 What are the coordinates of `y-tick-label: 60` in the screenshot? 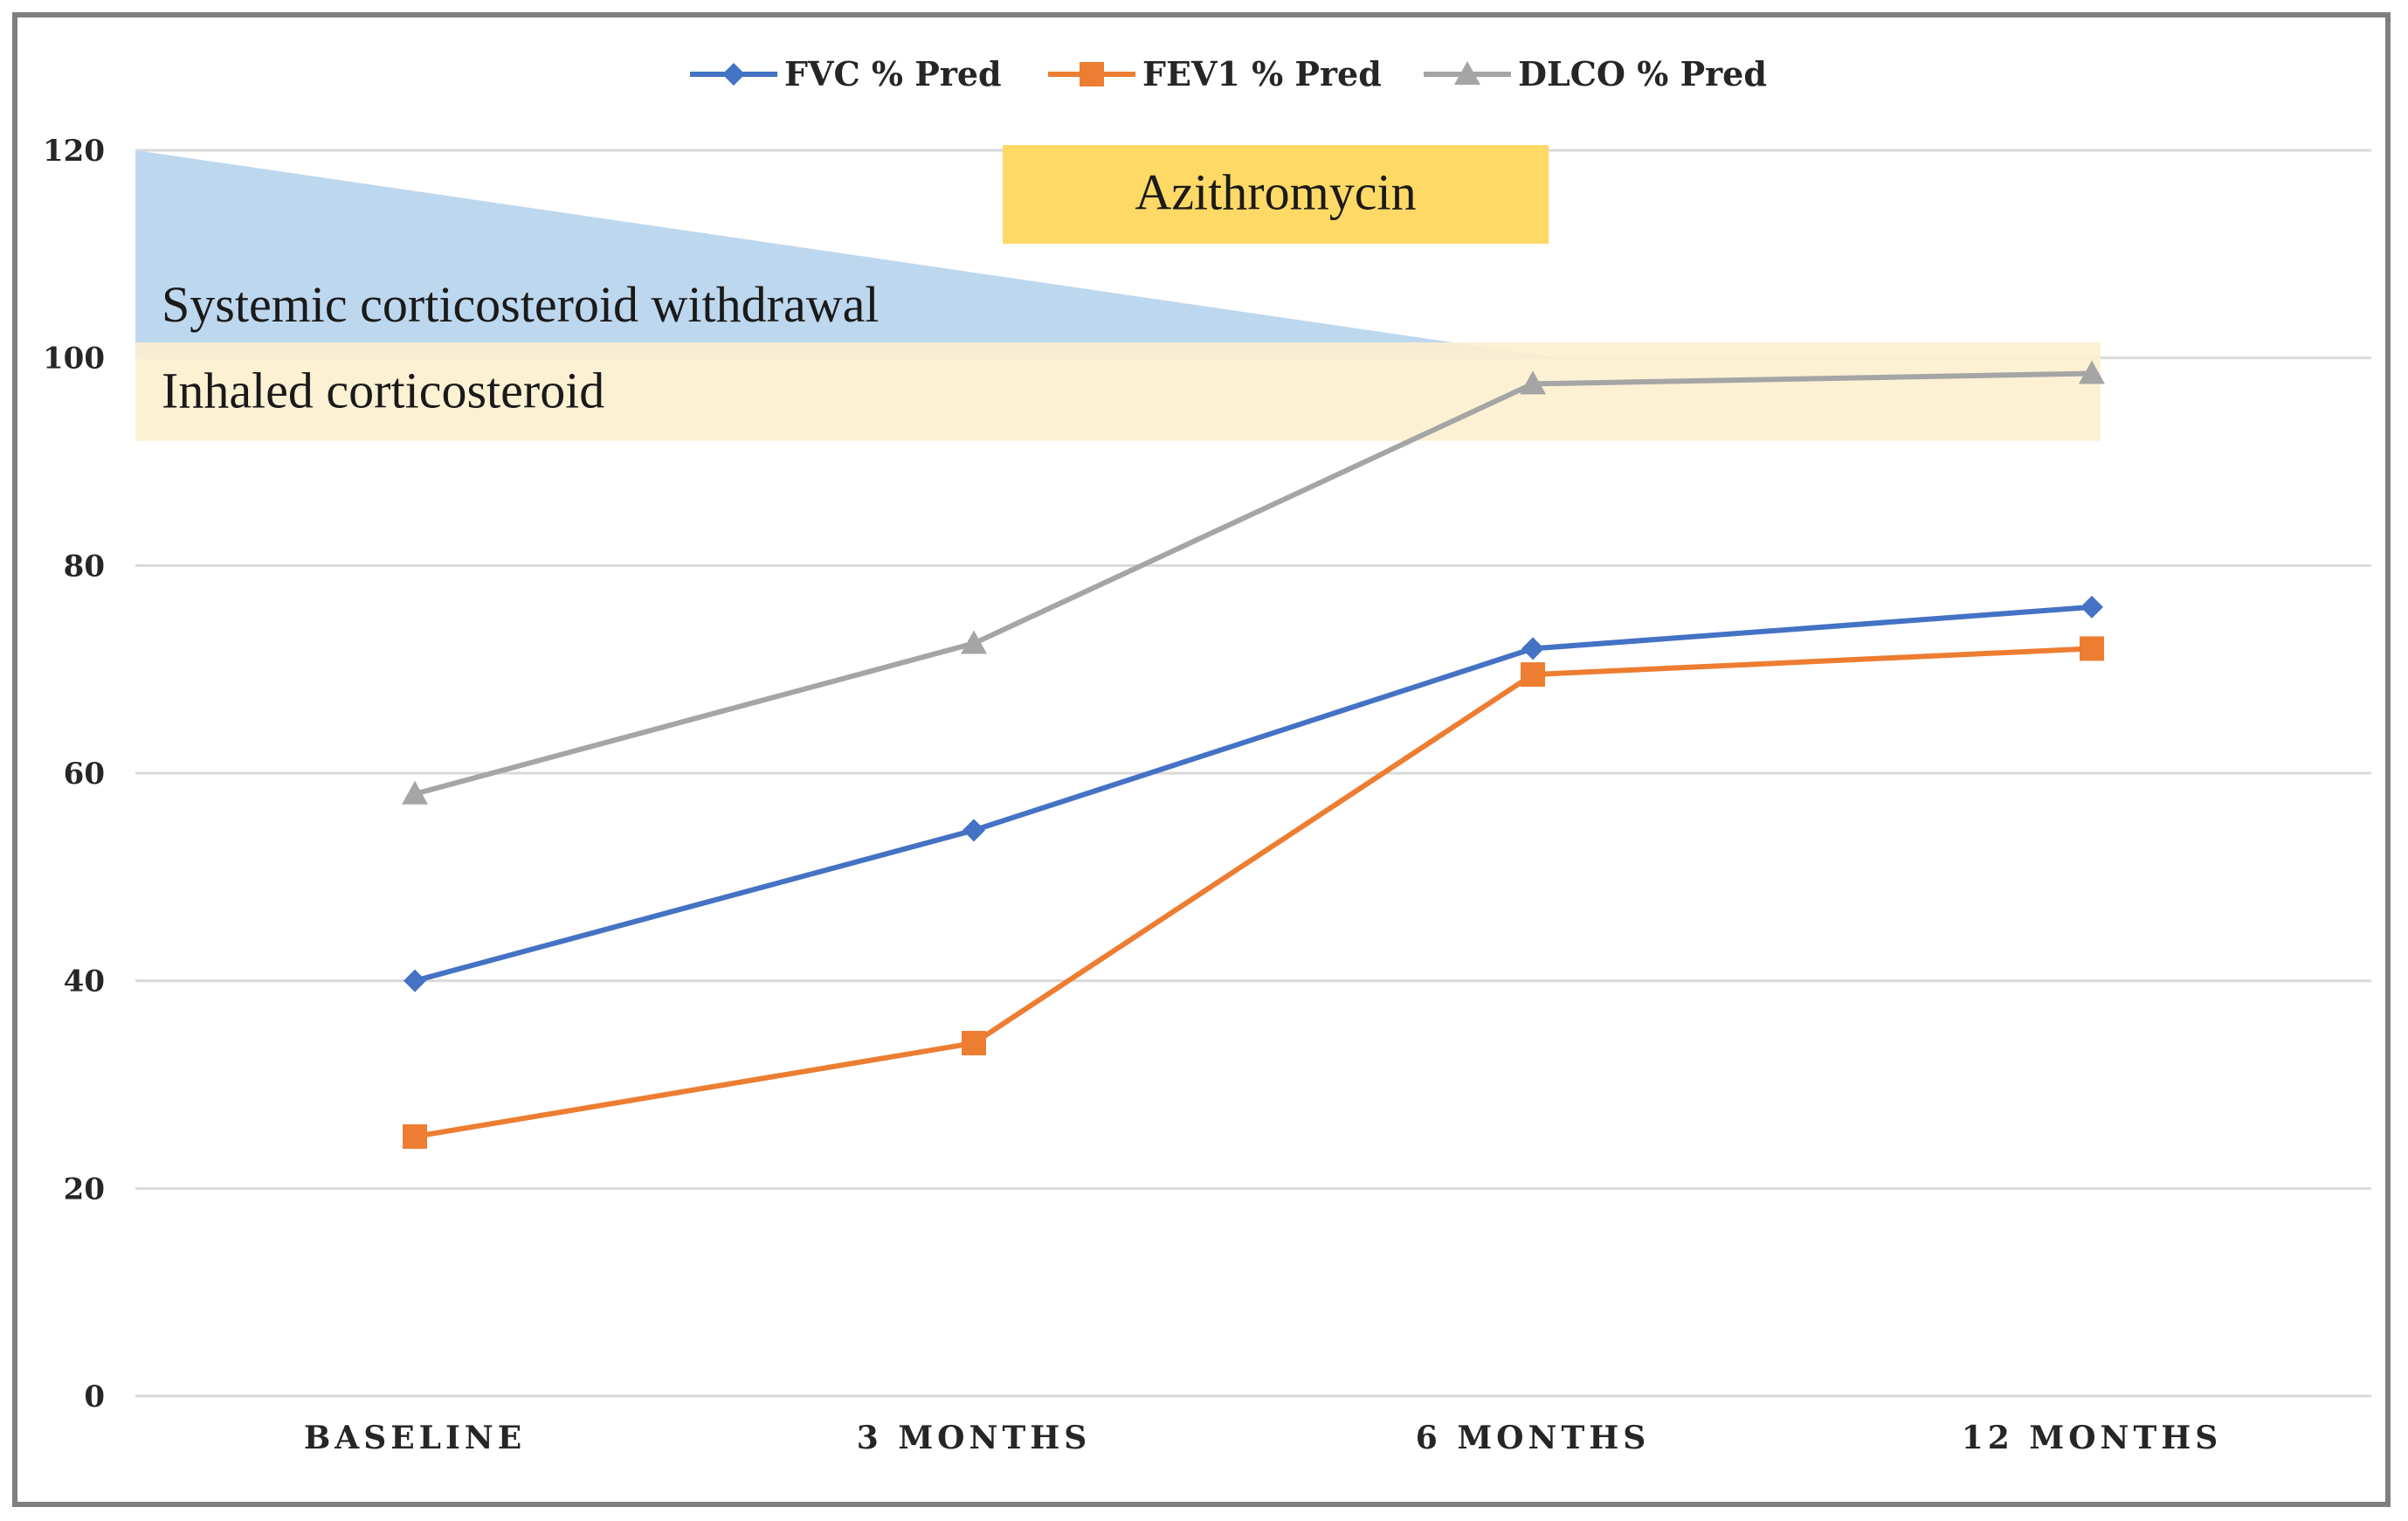 It's located at (84, 774).